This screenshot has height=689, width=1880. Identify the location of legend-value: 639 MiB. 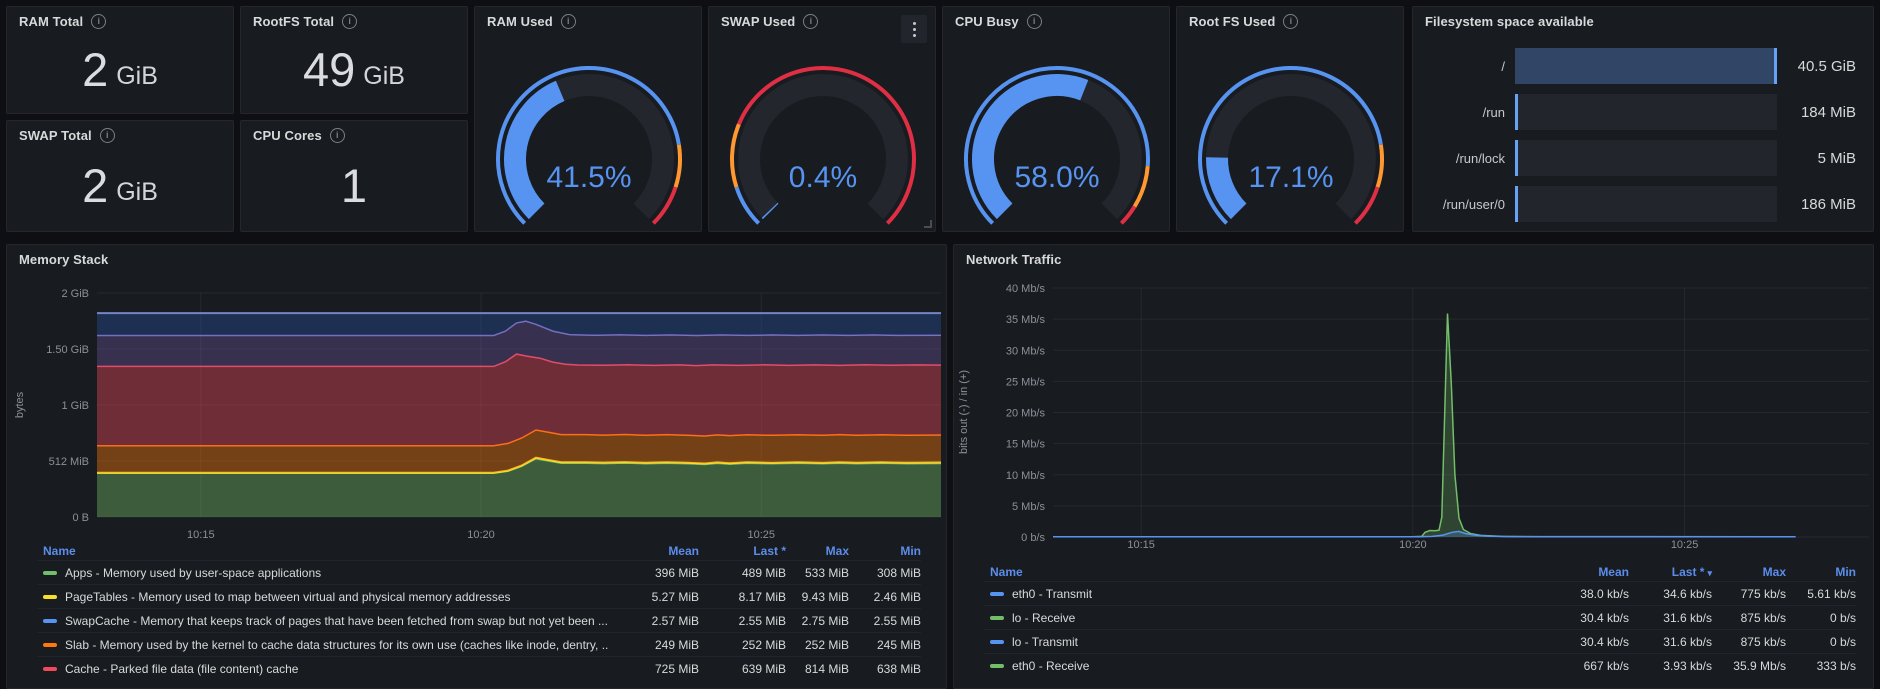
(763, 668).